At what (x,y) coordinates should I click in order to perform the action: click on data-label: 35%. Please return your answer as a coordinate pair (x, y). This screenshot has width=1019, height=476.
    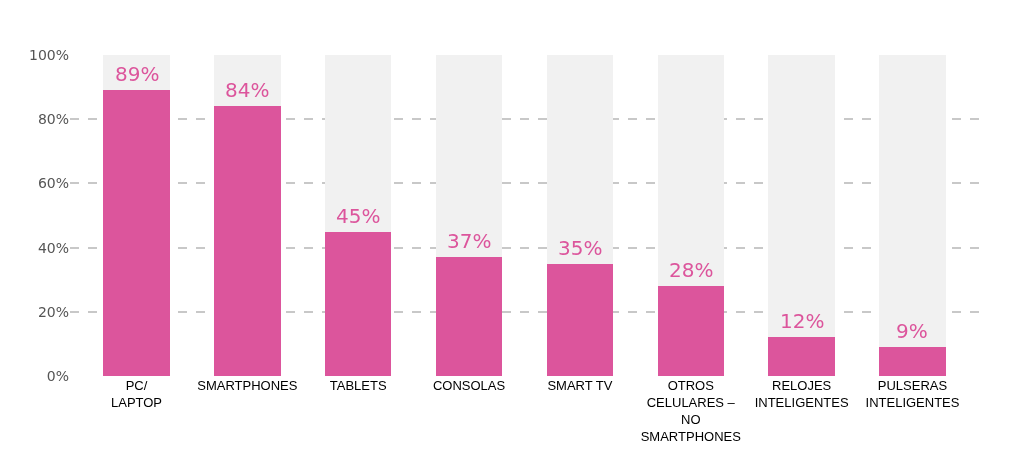
    Looking at the image, I should click on (580, 248).